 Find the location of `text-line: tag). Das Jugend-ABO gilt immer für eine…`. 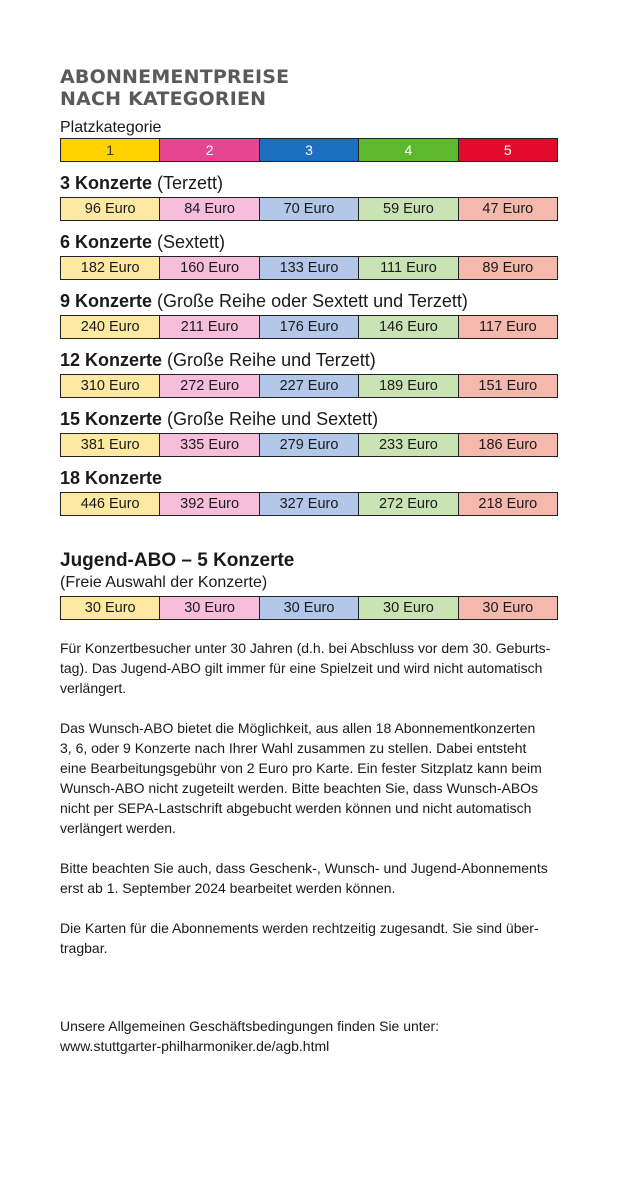

text-line: tag). Das Jugend-ABO gilt immer für eine… is located at coordinates (301, 668).